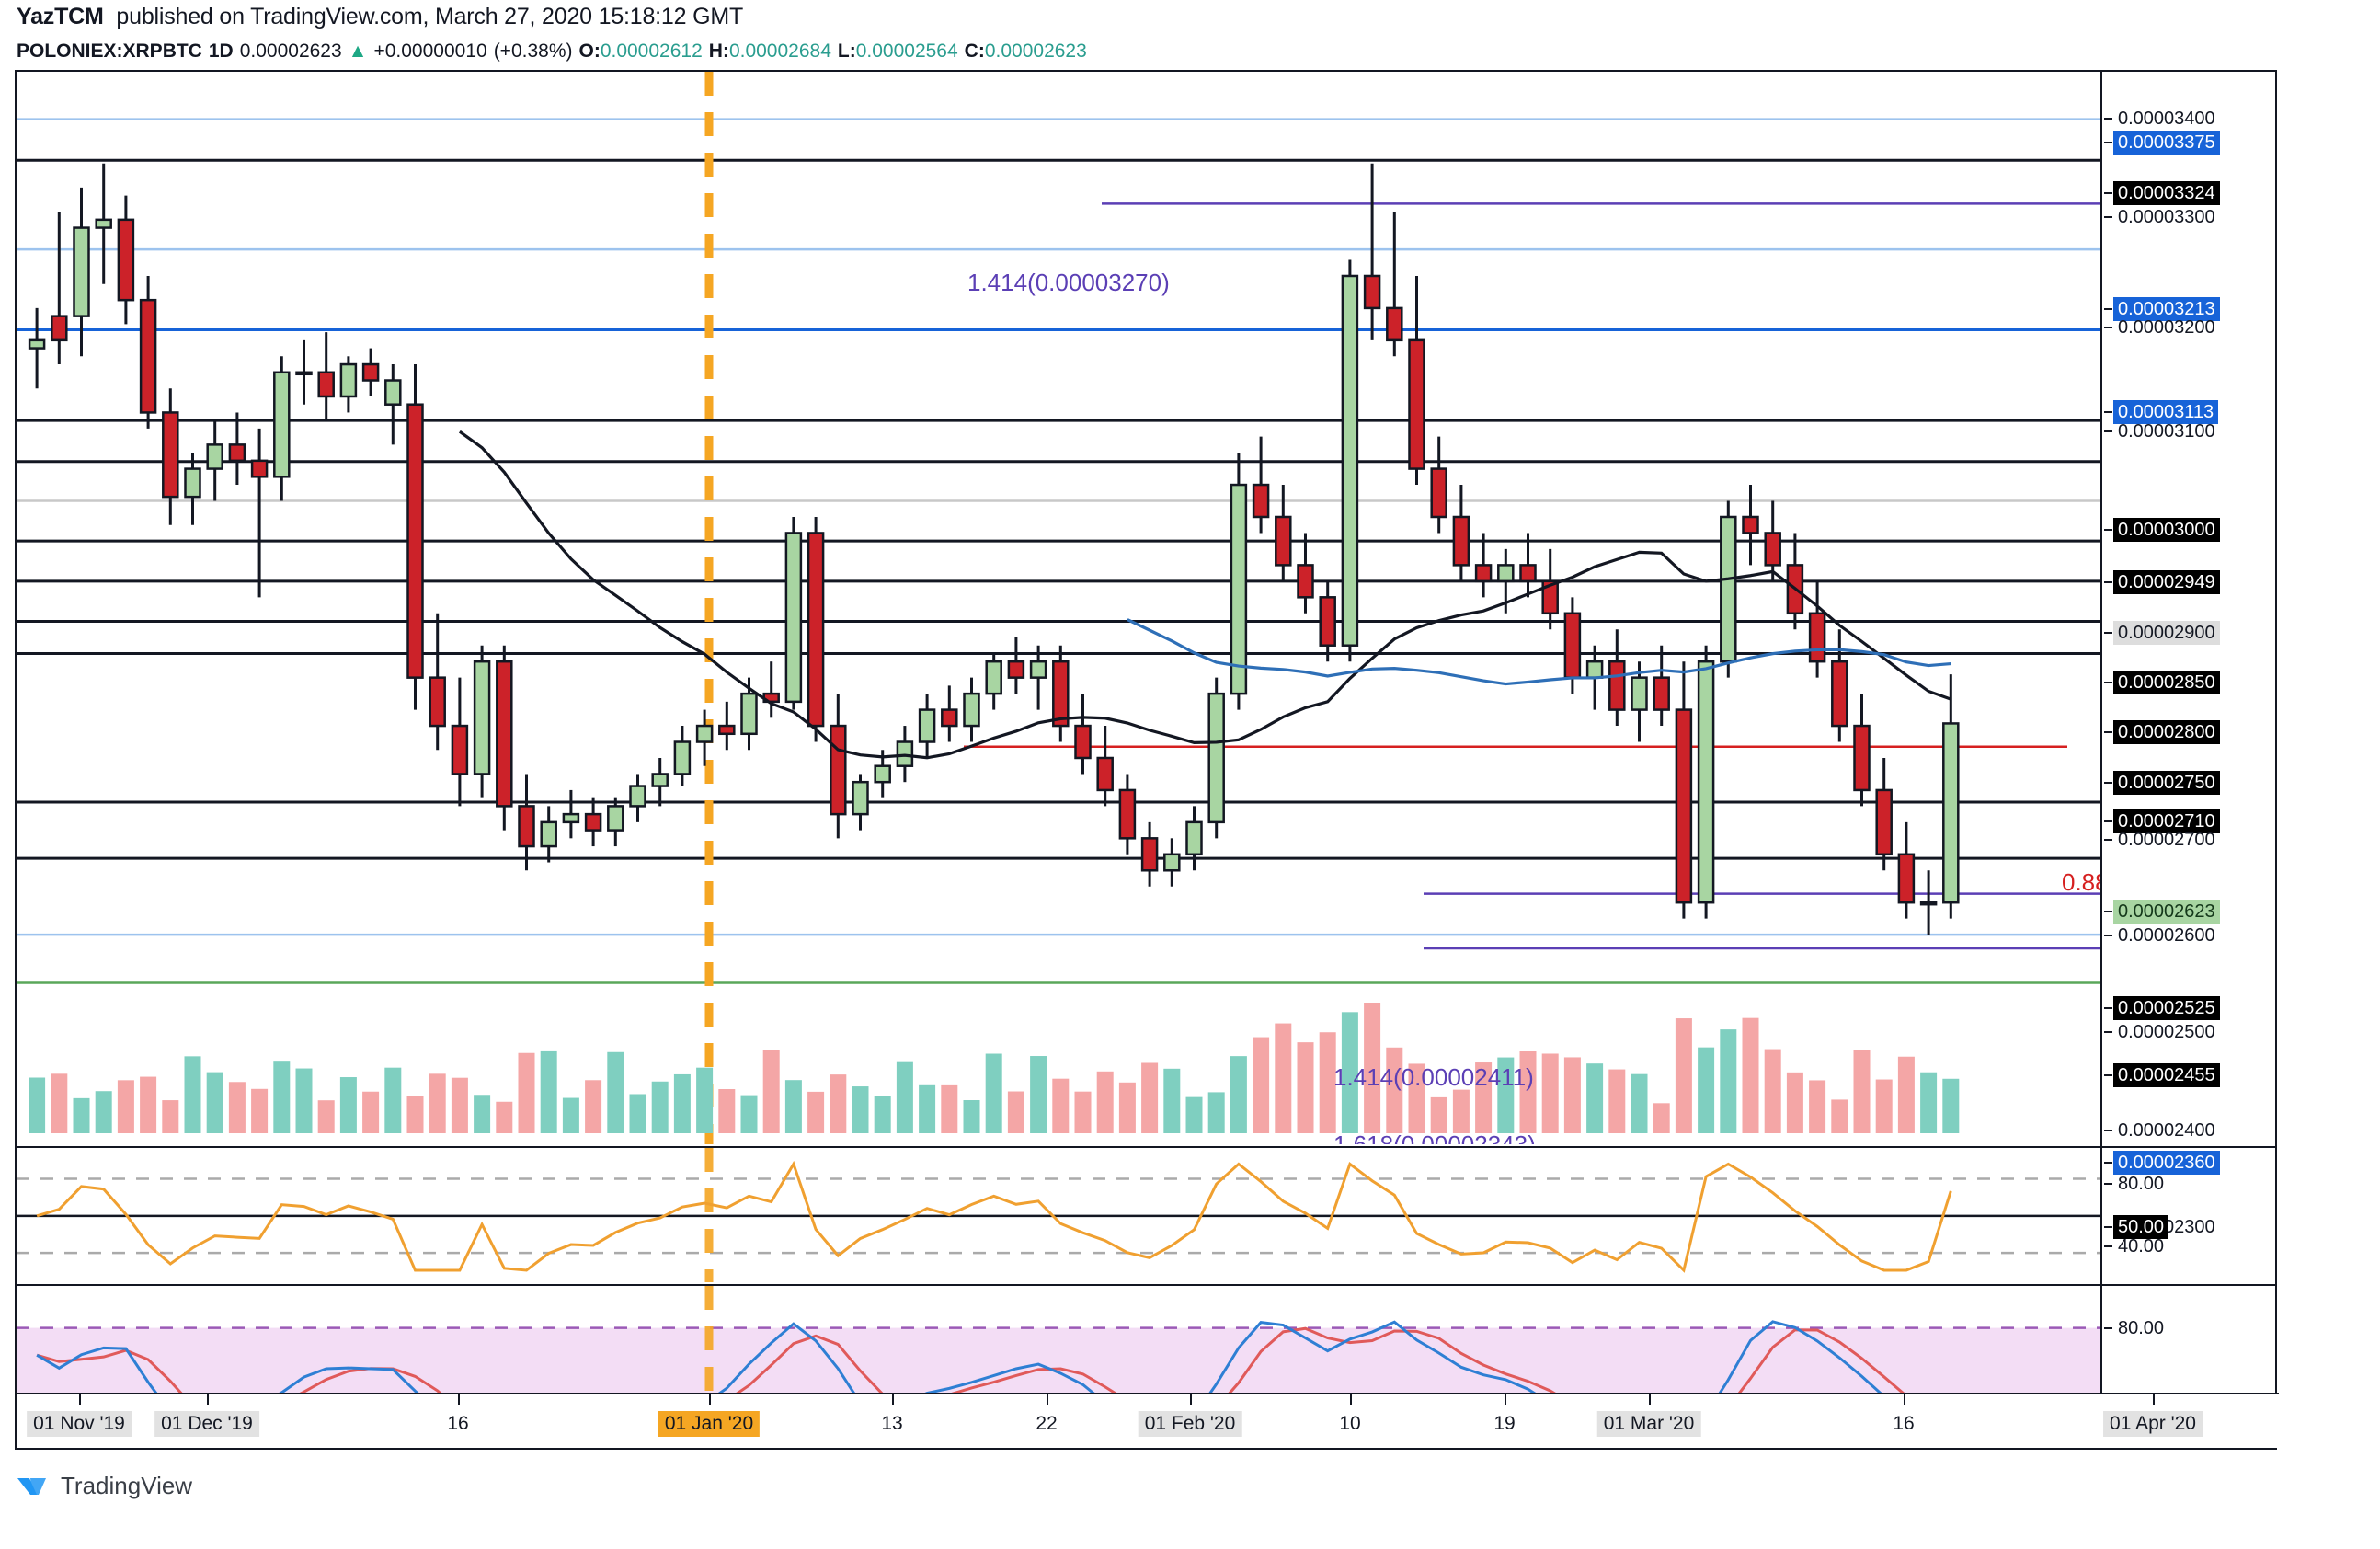 This screenshot has height=1549, width=2380. Describe the element at coordinates (2166, 217) in the screenshot. I see `price-axis-label: 0.00003300` at that location.